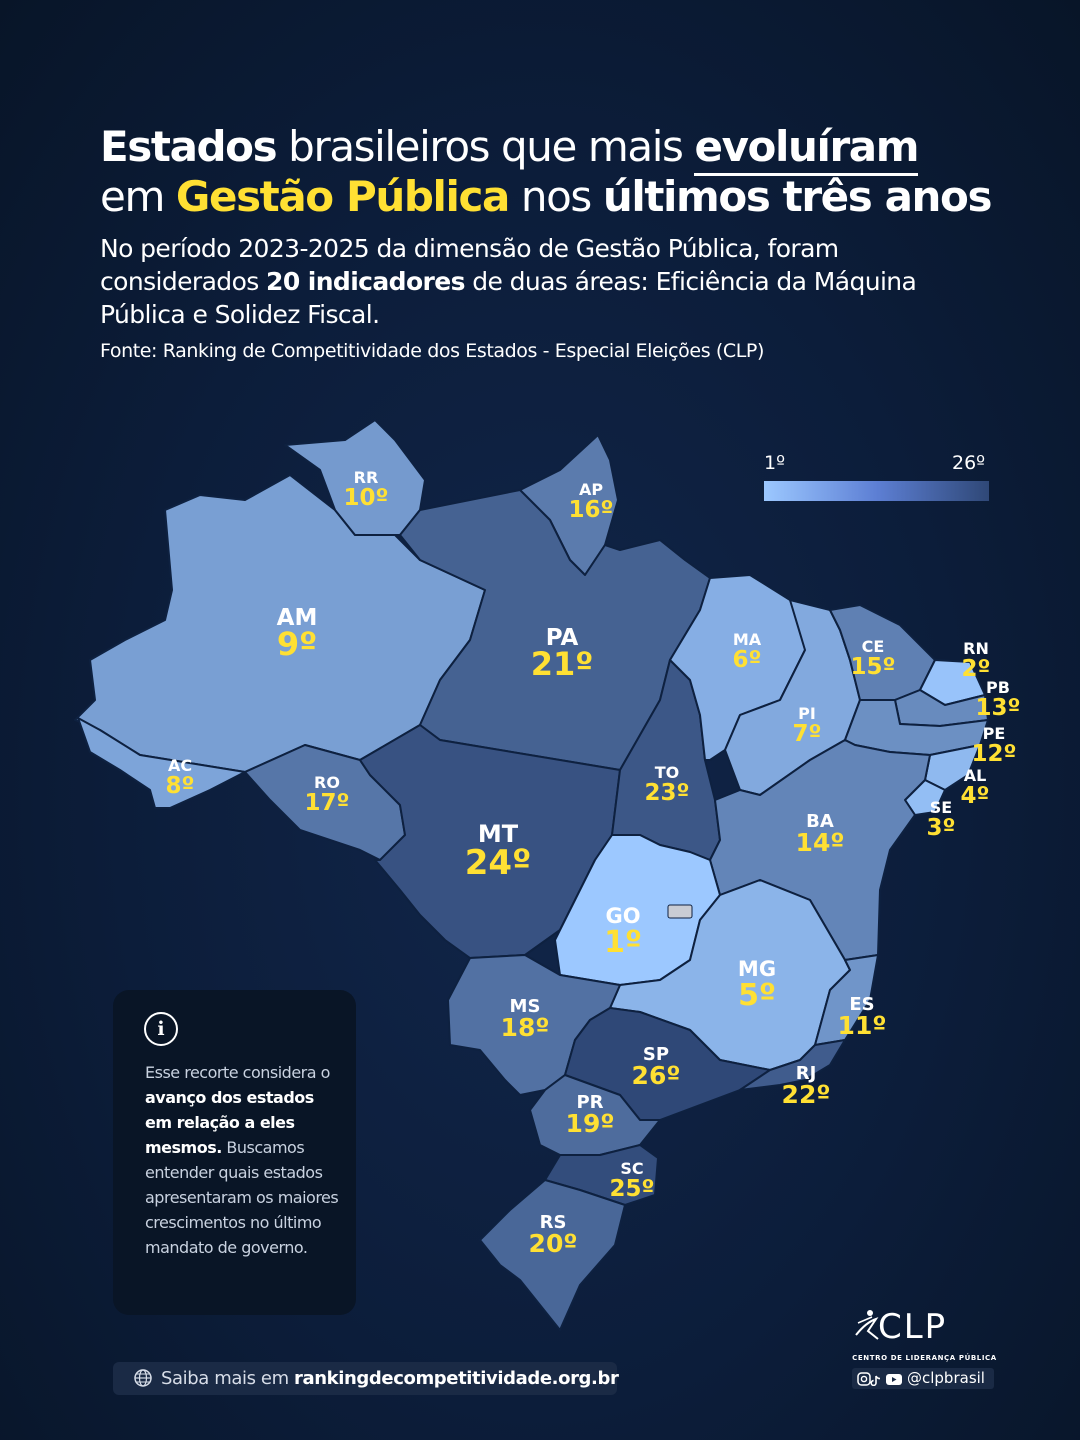 The image size is (1080, 1440). Describe the element at coordinates (161, 763) in the screenshot. I see `state-shape-AC` at that location.